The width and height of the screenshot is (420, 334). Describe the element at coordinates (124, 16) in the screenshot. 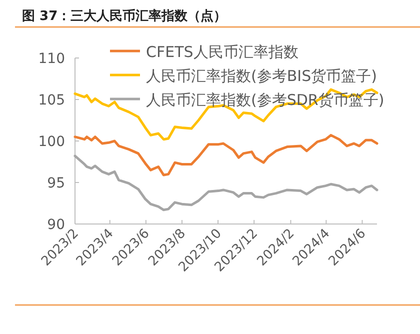

I see `chart-title: 图 37：三大人民币汇率指数（点）` at that location.